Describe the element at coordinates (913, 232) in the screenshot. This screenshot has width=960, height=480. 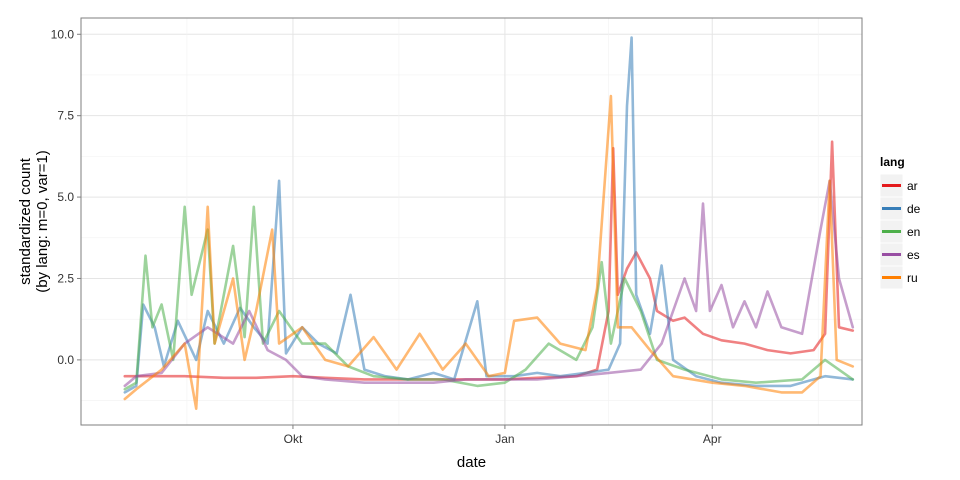
I see `legend-label-en: en` at that location.